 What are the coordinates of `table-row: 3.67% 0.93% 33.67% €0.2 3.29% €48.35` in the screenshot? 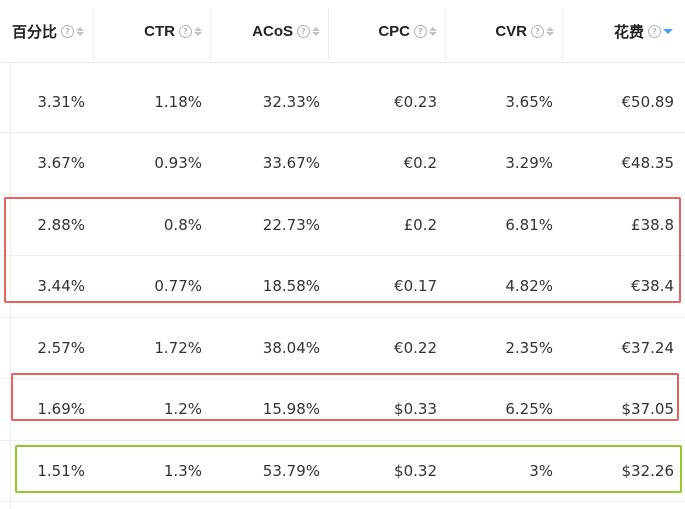 It's located at (342, 164).